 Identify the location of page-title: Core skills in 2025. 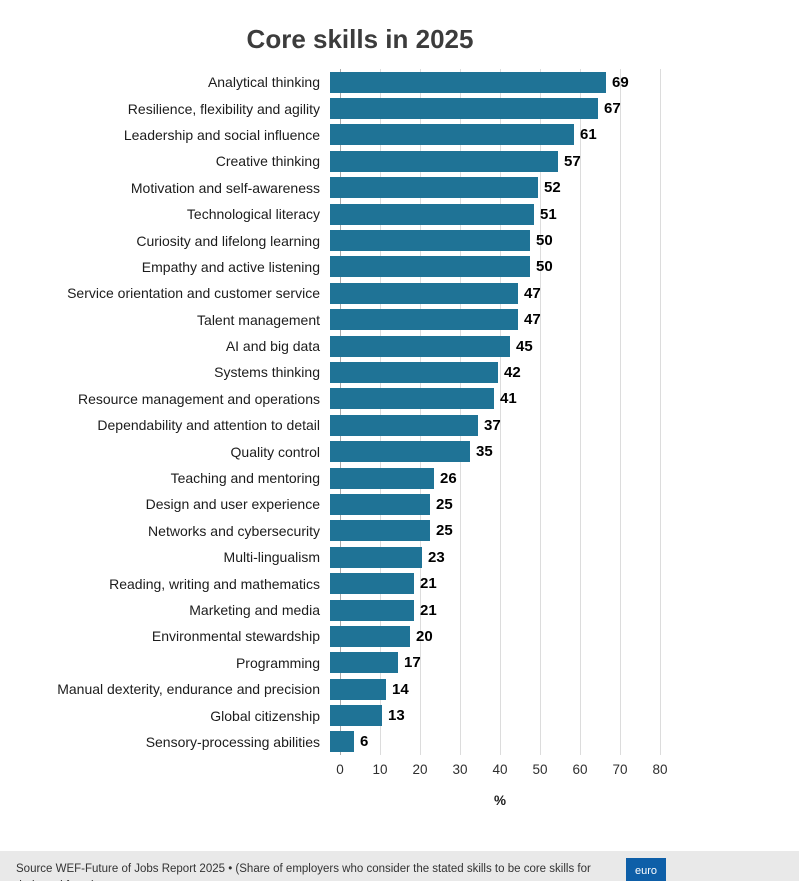
(360, 39).